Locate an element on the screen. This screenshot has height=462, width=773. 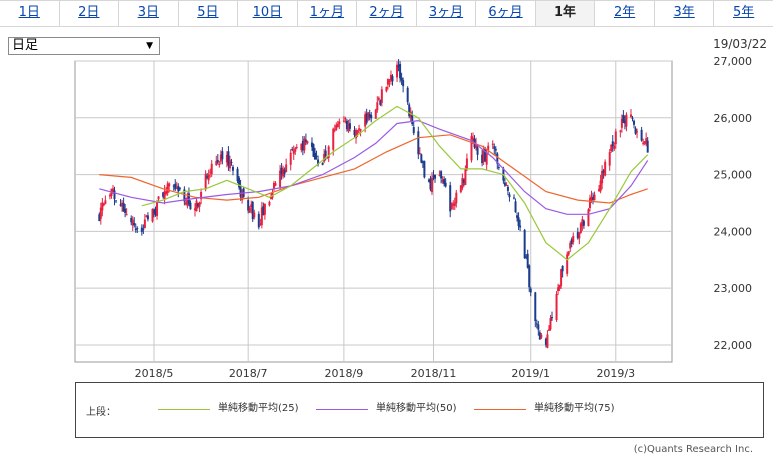
tab-5: 1ヶ月 is located at coordinates (328, 13).